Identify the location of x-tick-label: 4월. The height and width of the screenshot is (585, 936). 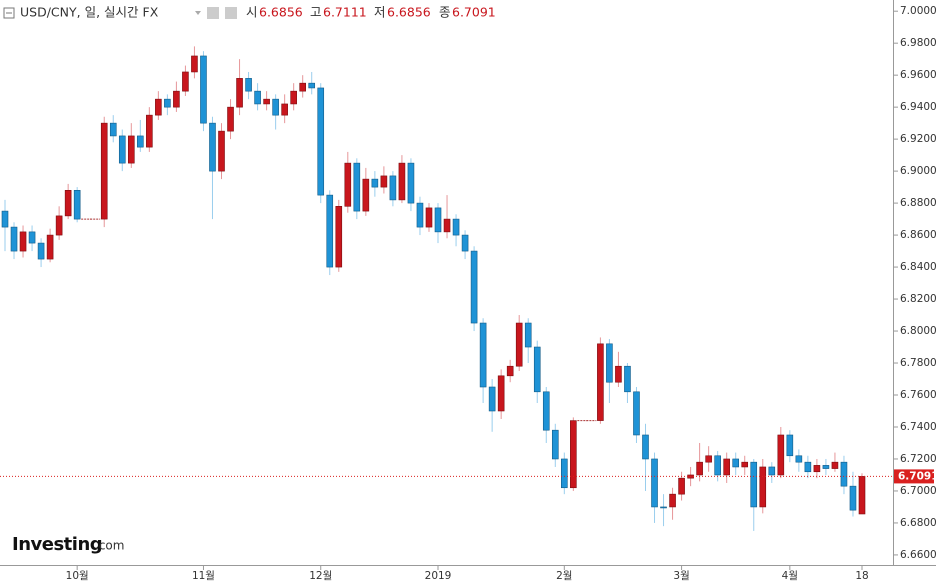
(790, 576).